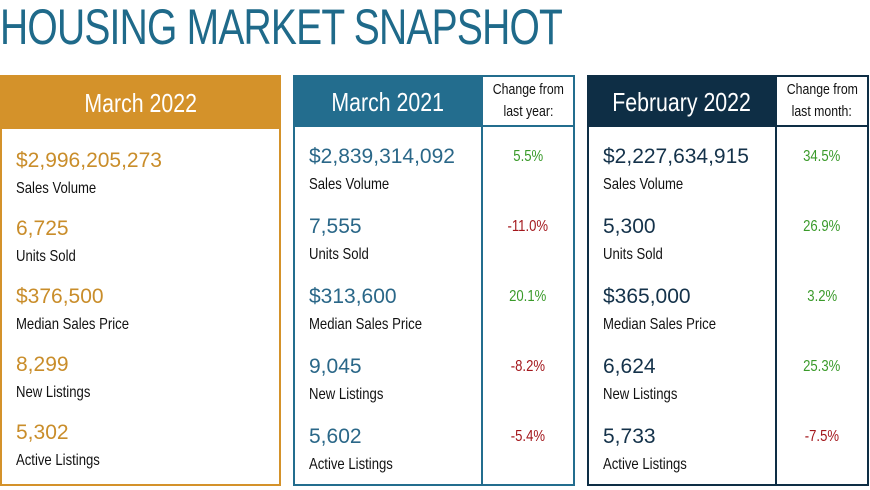 This screenshot has width=870, height=490. I want to click on metric-value: 5,302, so click(42, 432).